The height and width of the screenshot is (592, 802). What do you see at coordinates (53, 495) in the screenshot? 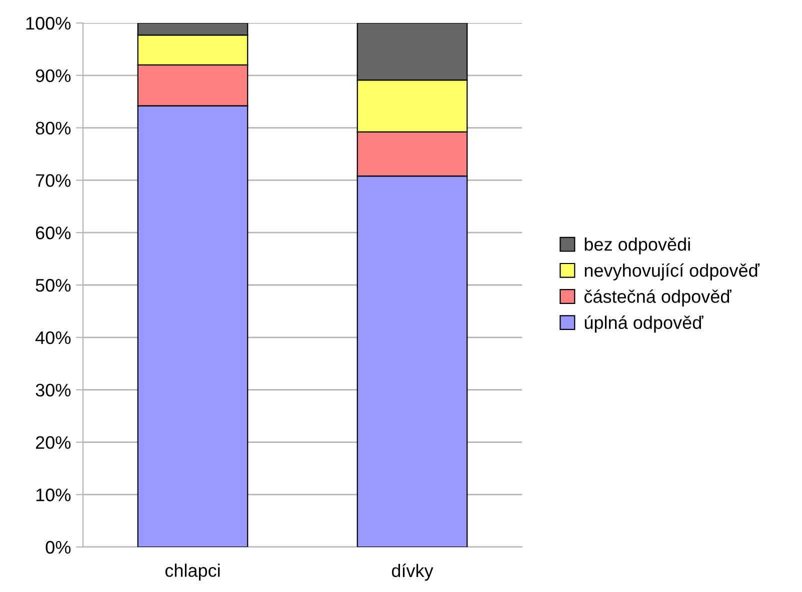
I see `y-tick-label: 10%` at bounding box center [53, 495].